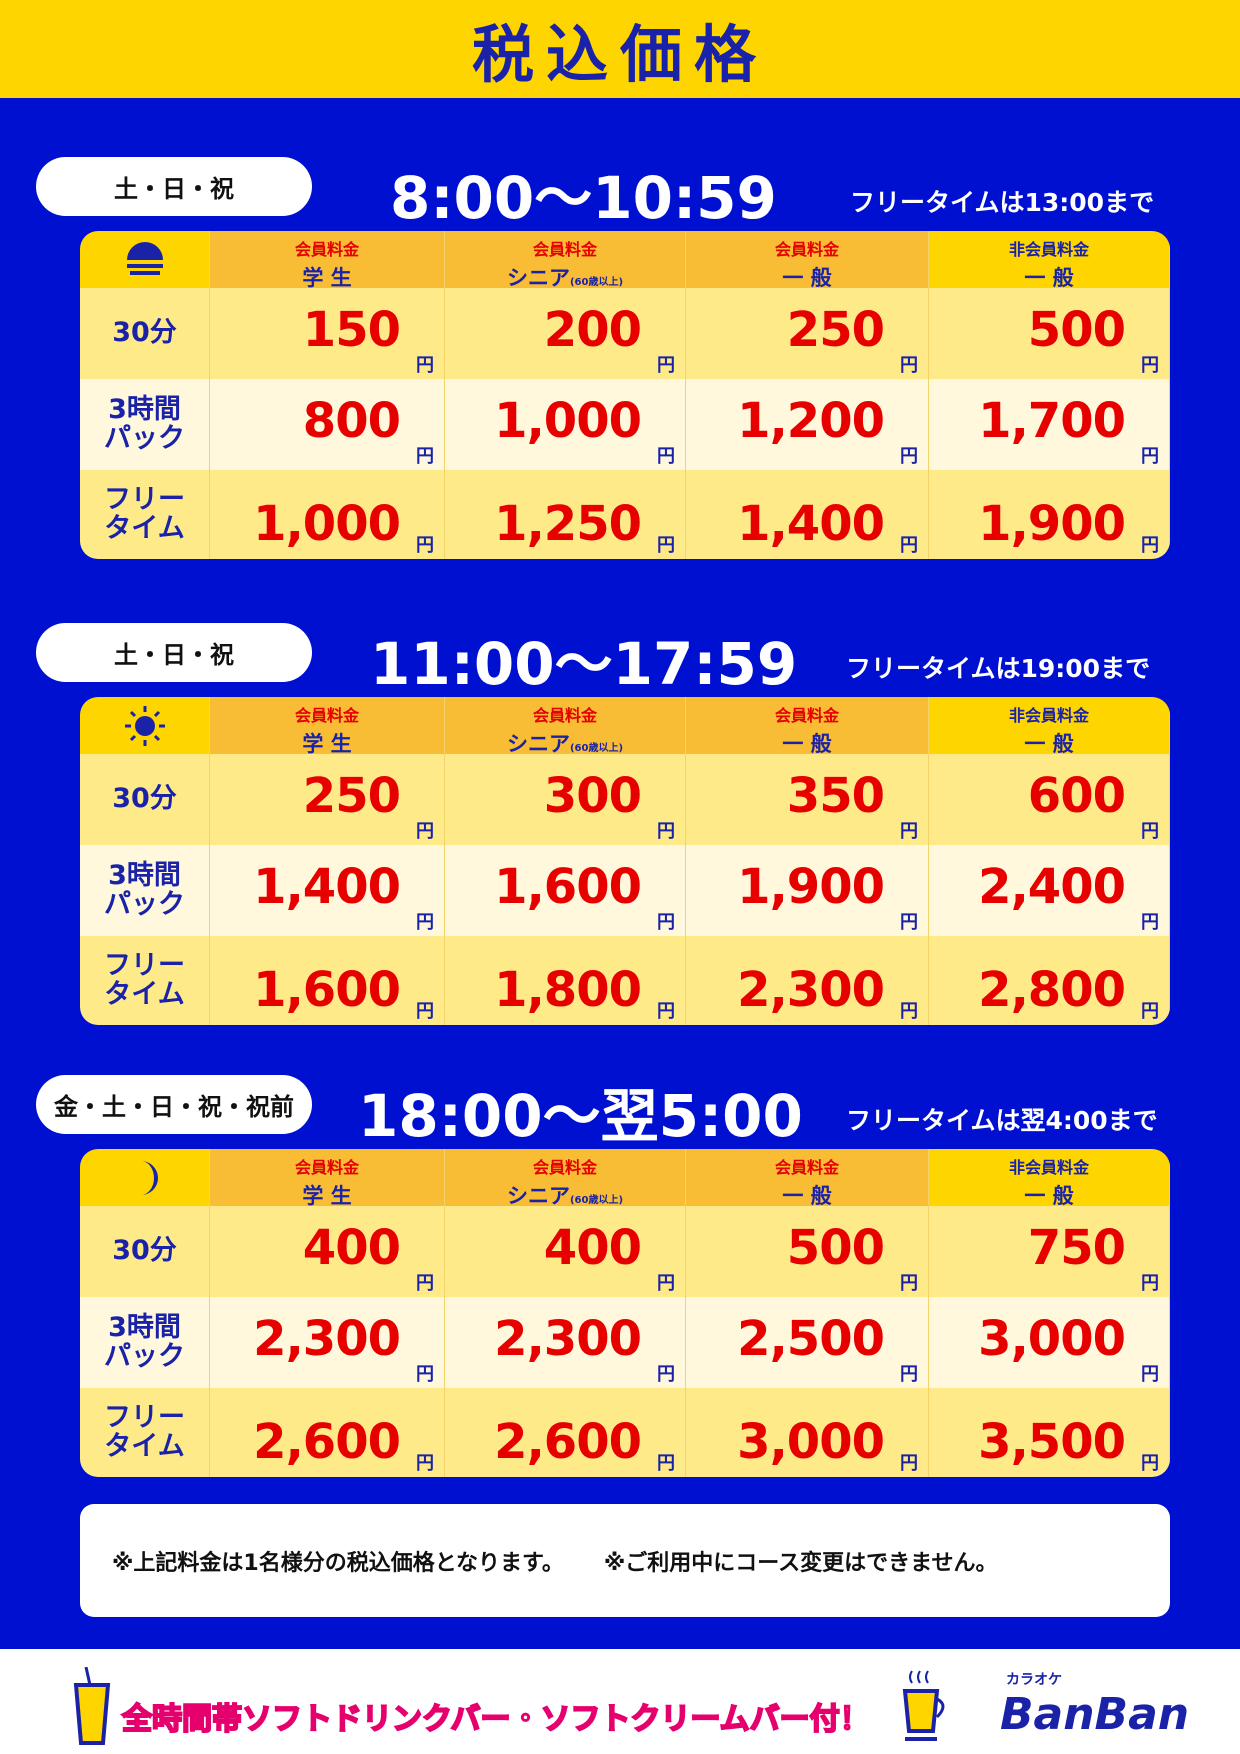  Describe the element at coordinates (568, 990) in the screenshot. I see `price-value: 1,800` at that location.